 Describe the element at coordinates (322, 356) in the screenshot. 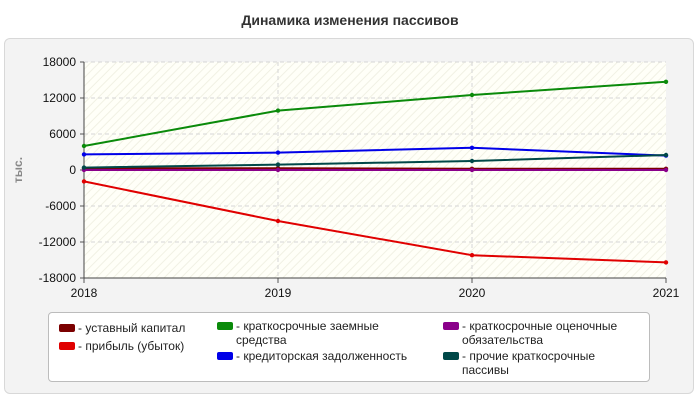

I see `legend-label: - кредиторская задолженность` at that location.